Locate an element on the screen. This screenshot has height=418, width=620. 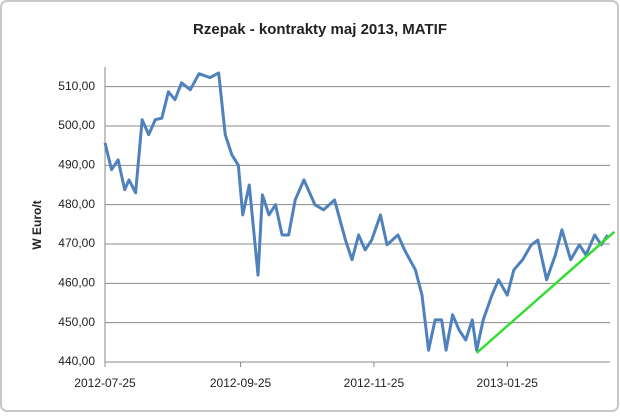
y-tick-label: 450,00 is located at coordinates (76, 322).